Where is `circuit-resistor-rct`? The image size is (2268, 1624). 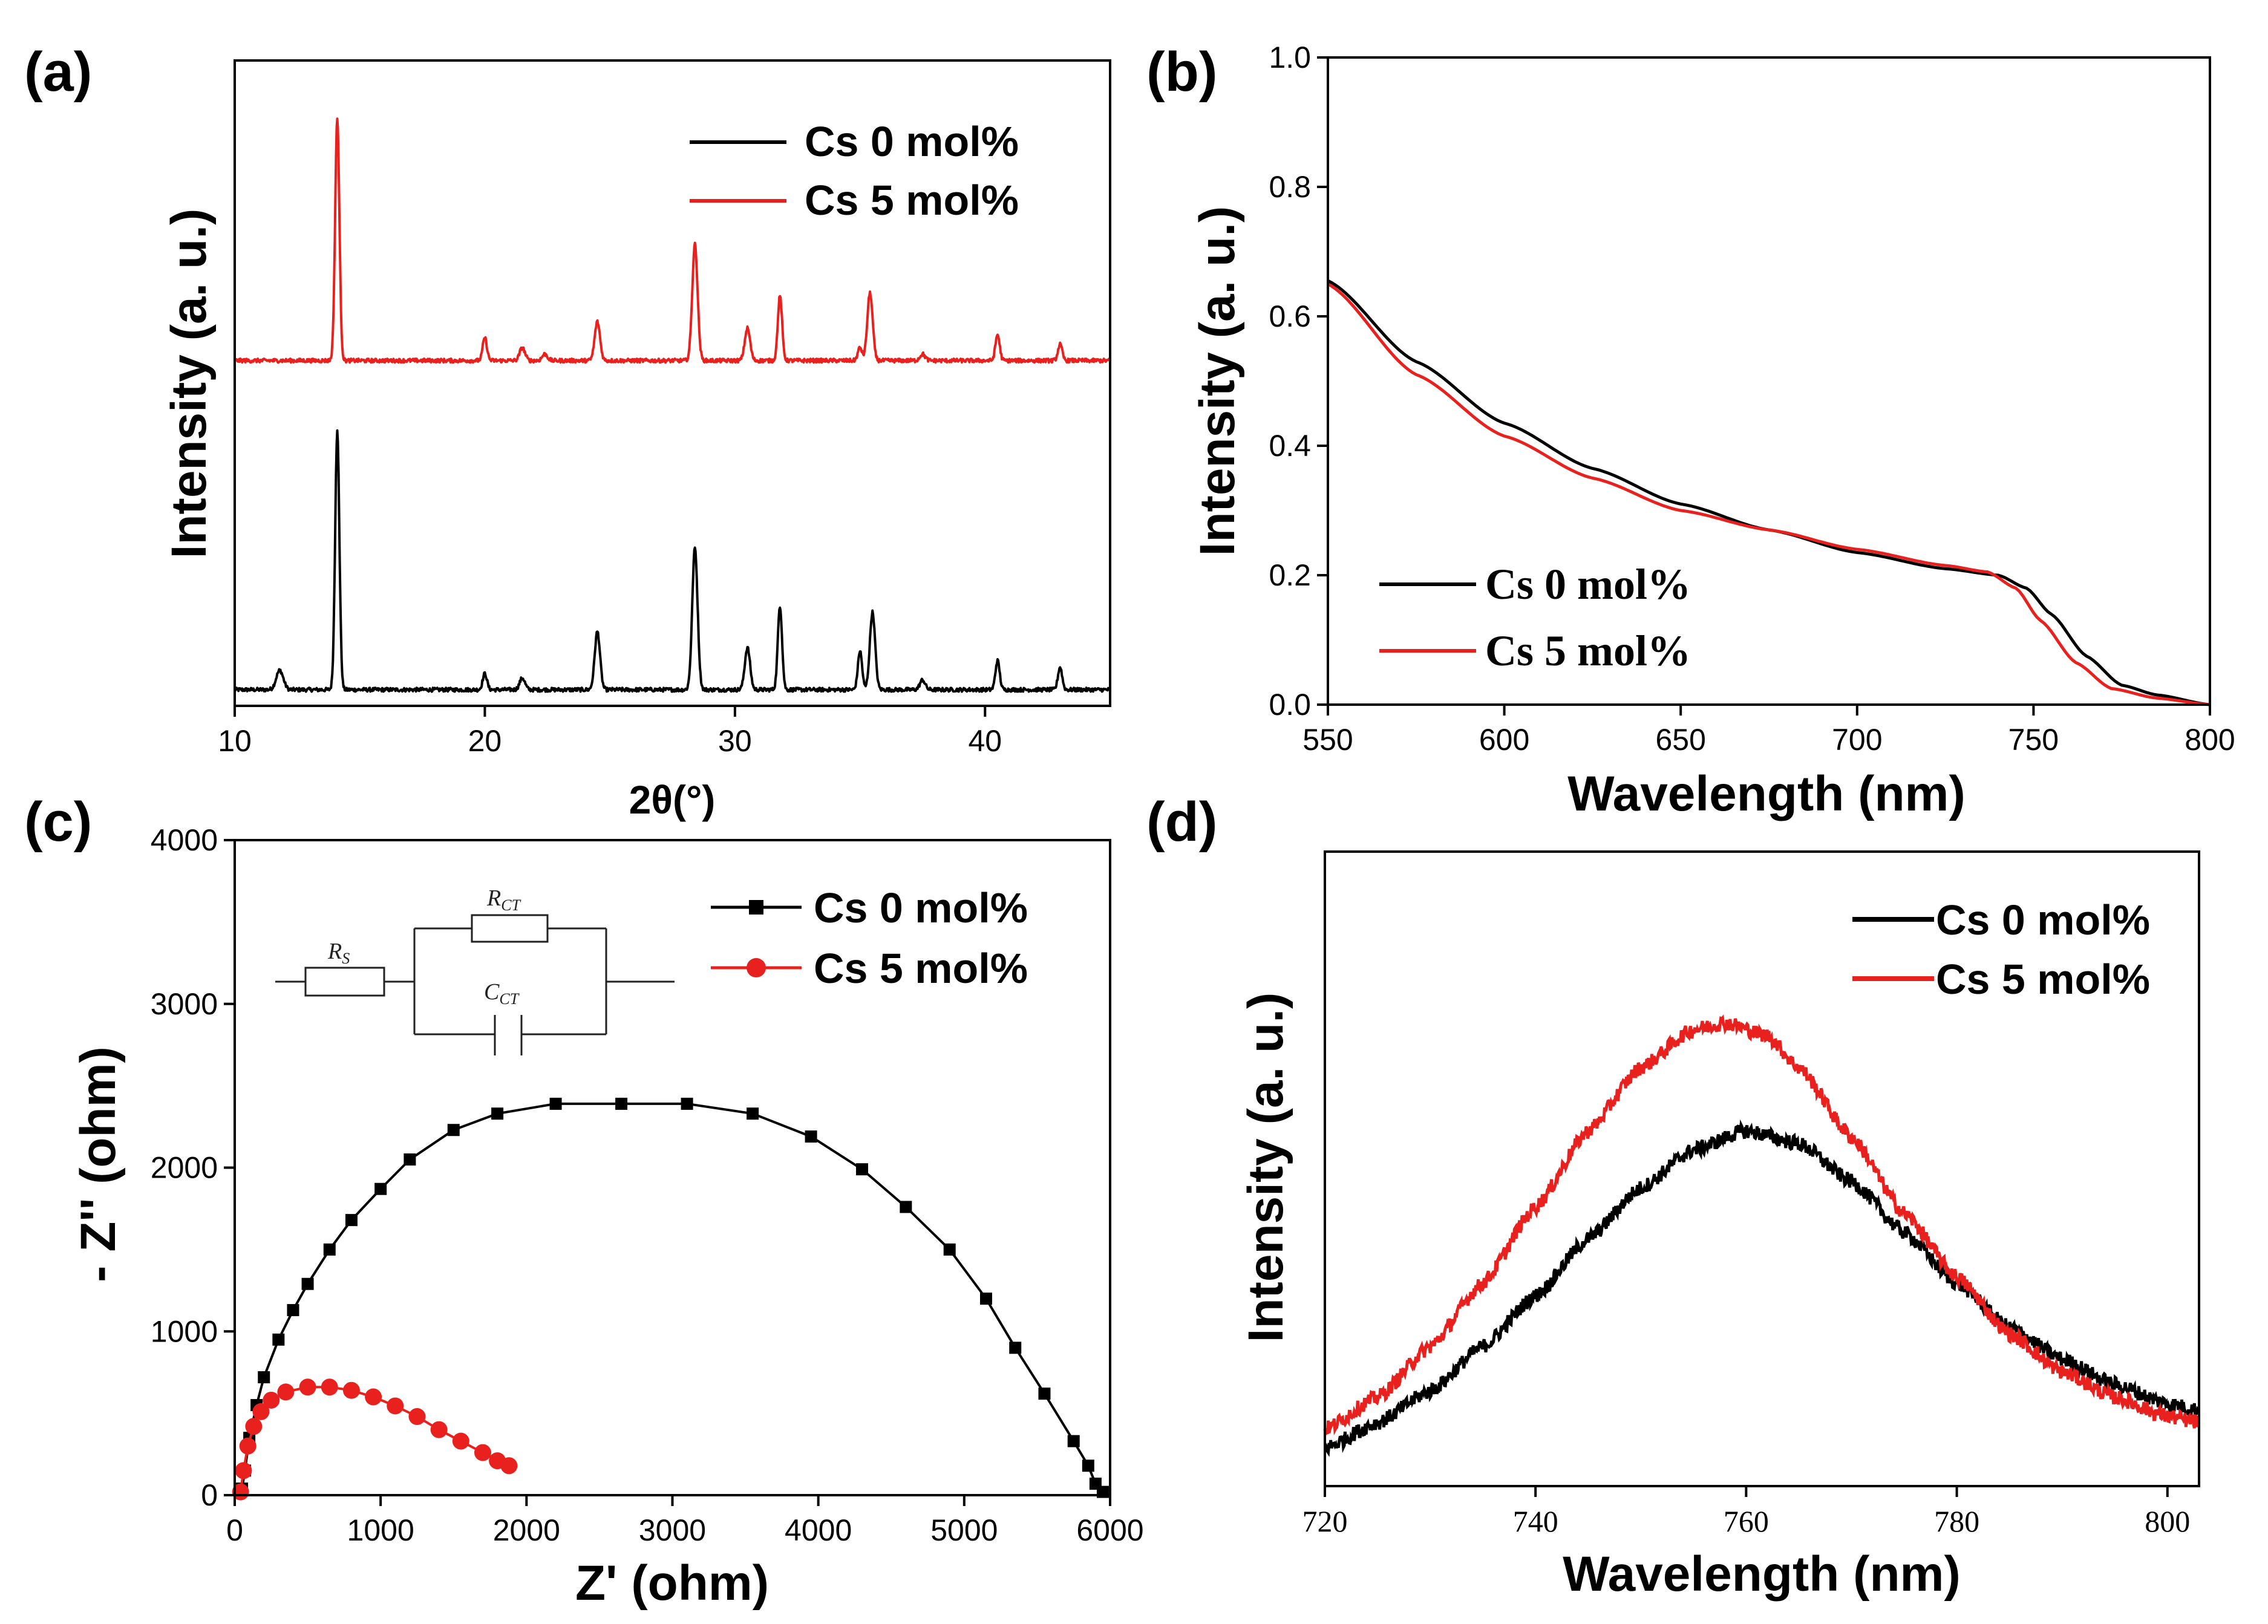 circuit-resistor-rct is located at coordinates (510, 928).